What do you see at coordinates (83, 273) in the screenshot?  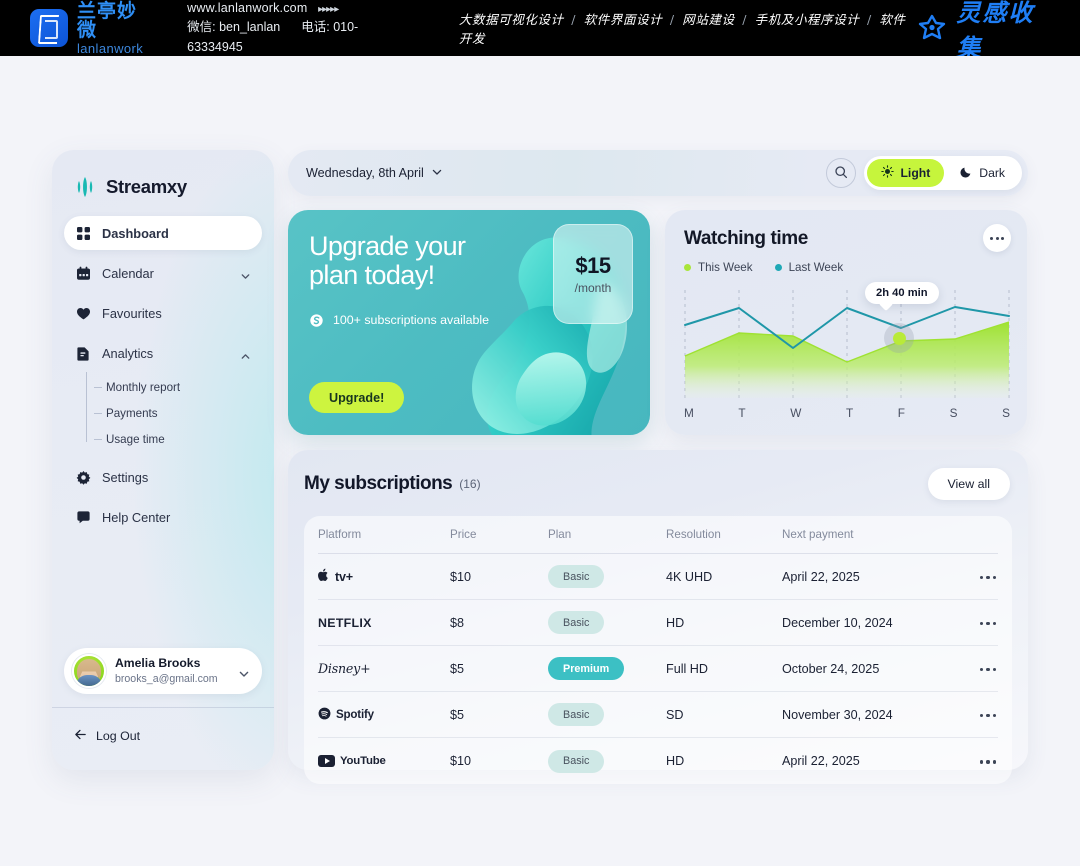 I see `calendar-icon` at bounding box center [83, 273].